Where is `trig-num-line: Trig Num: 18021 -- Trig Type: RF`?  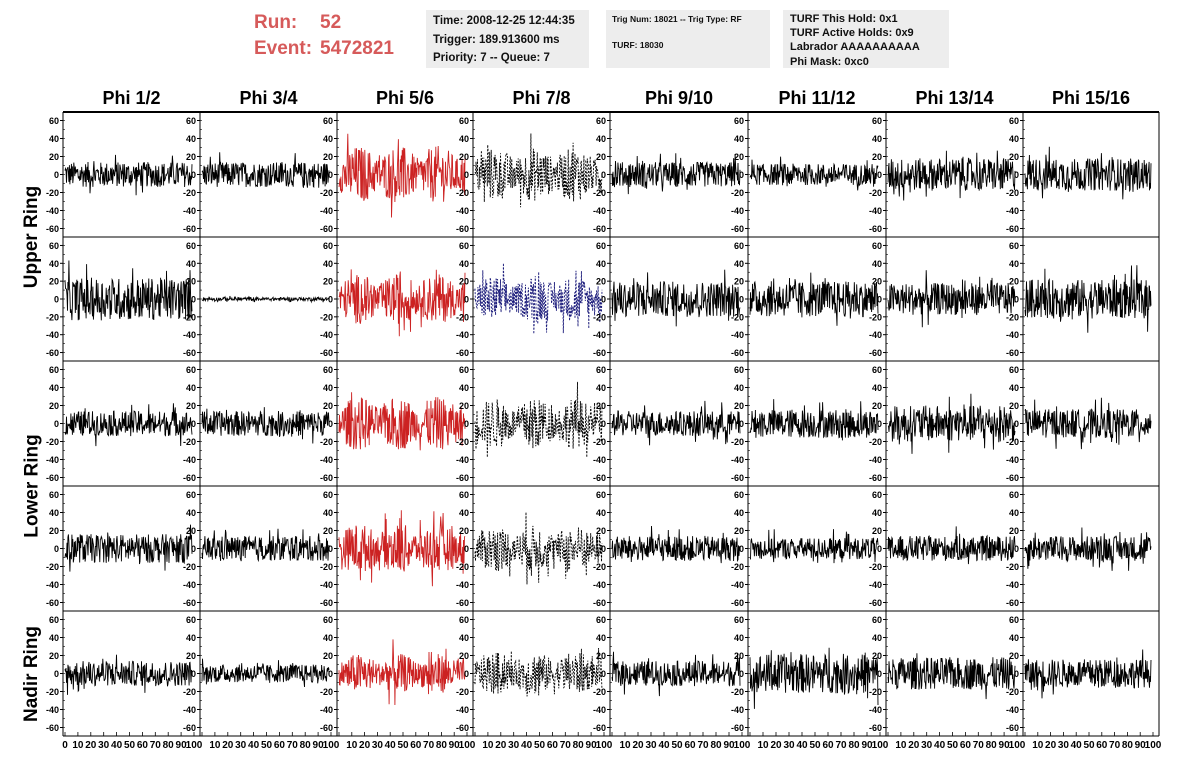 trig-num-line: Trig Num: 18021 -- Trig Type: RF is located at coordinates (677, 19).